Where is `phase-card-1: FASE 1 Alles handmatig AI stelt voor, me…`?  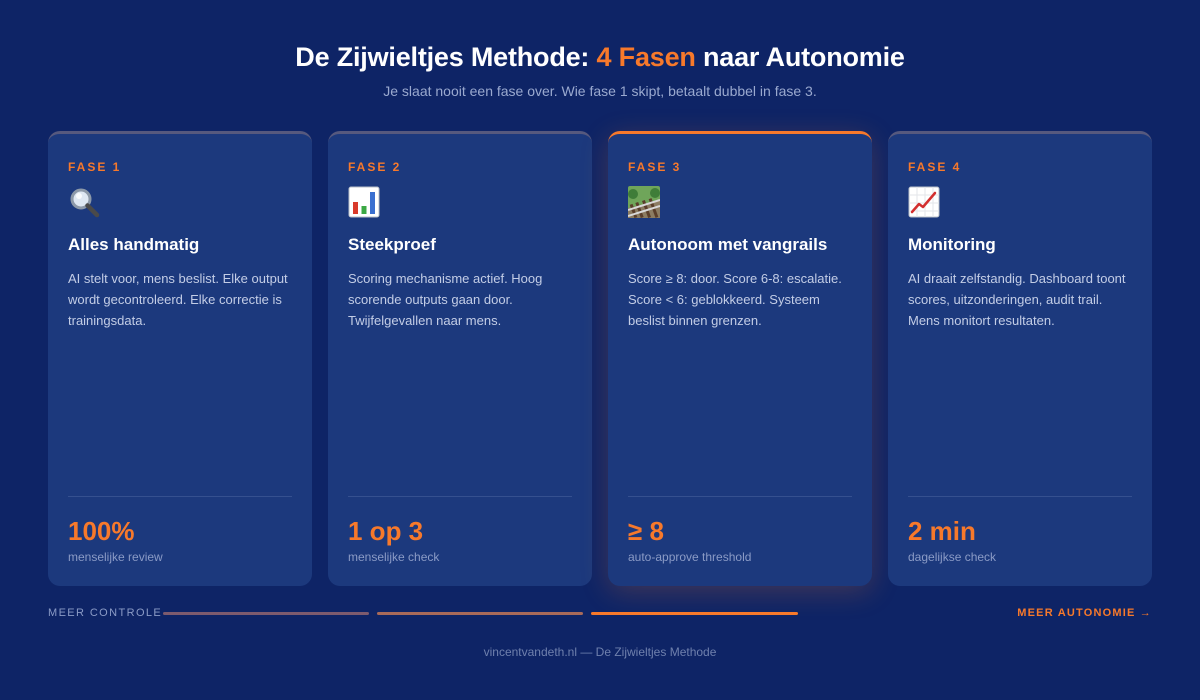
phase-card-1: FASE 1 Alles handmatig AI stelt voor, me… is located at coordinates (180, 358).